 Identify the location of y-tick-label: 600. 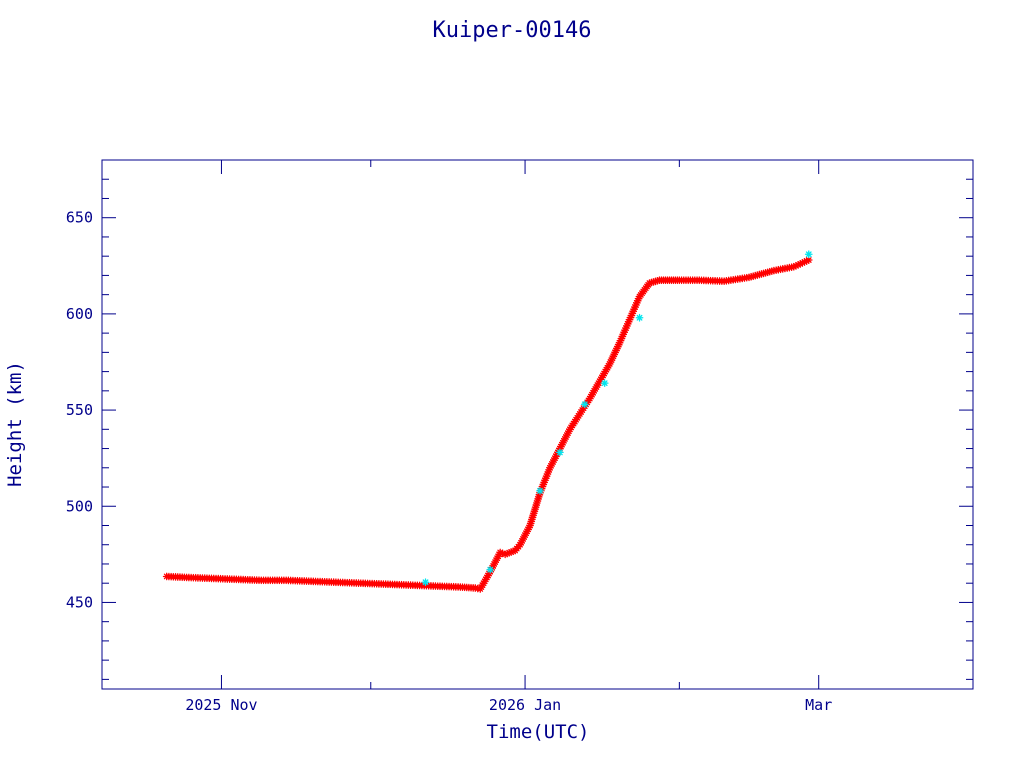
(79, 314).